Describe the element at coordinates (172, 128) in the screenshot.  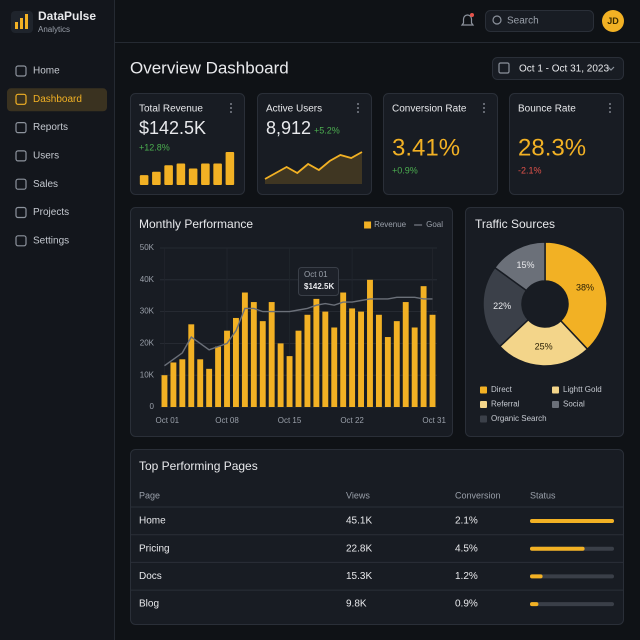
I see `kpi-value: $142.5K` at that location.